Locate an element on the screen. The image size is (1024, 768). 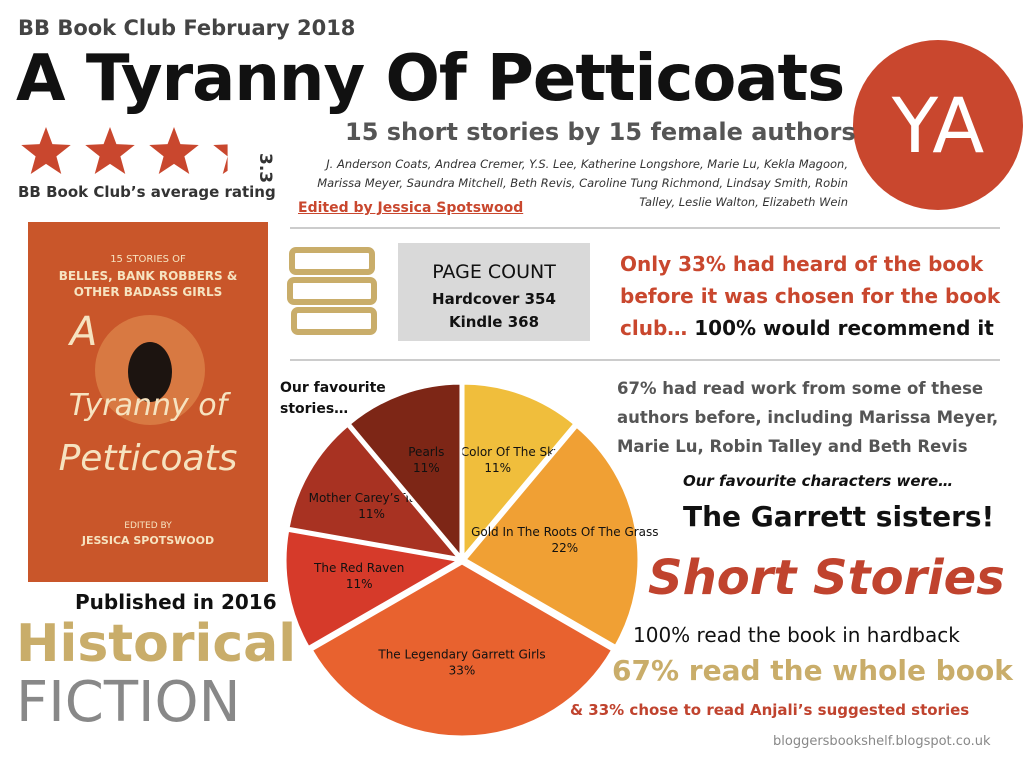
badge: YA is located at coordinates (938, 125).